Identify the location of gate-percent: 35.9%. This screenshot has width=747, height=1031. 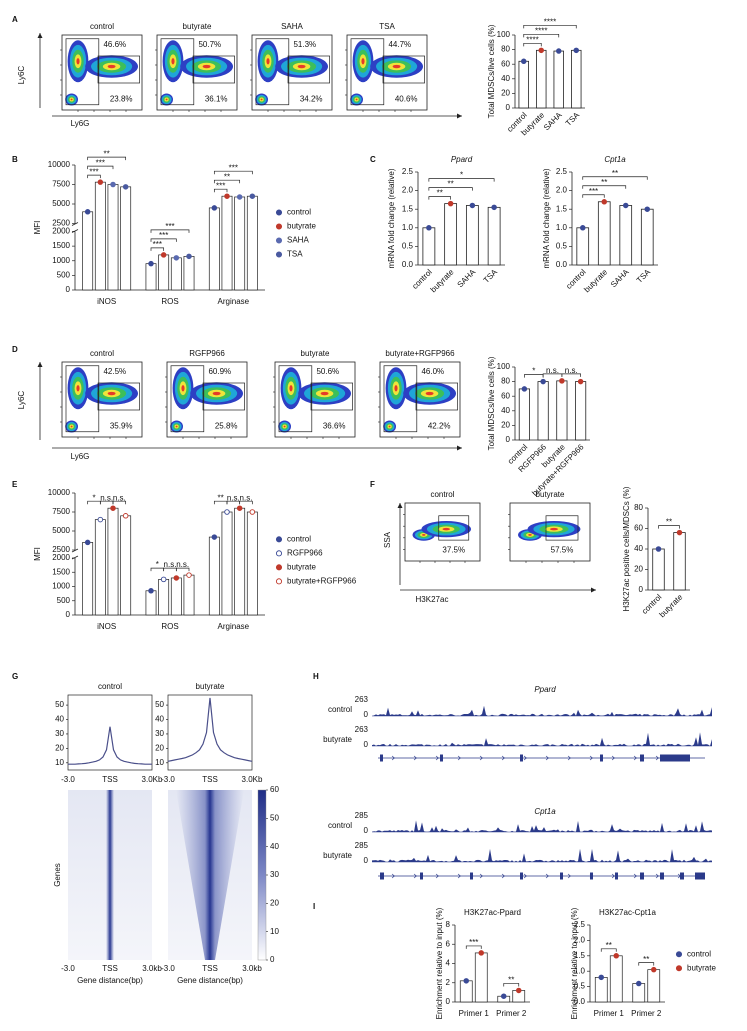
(121, 426).